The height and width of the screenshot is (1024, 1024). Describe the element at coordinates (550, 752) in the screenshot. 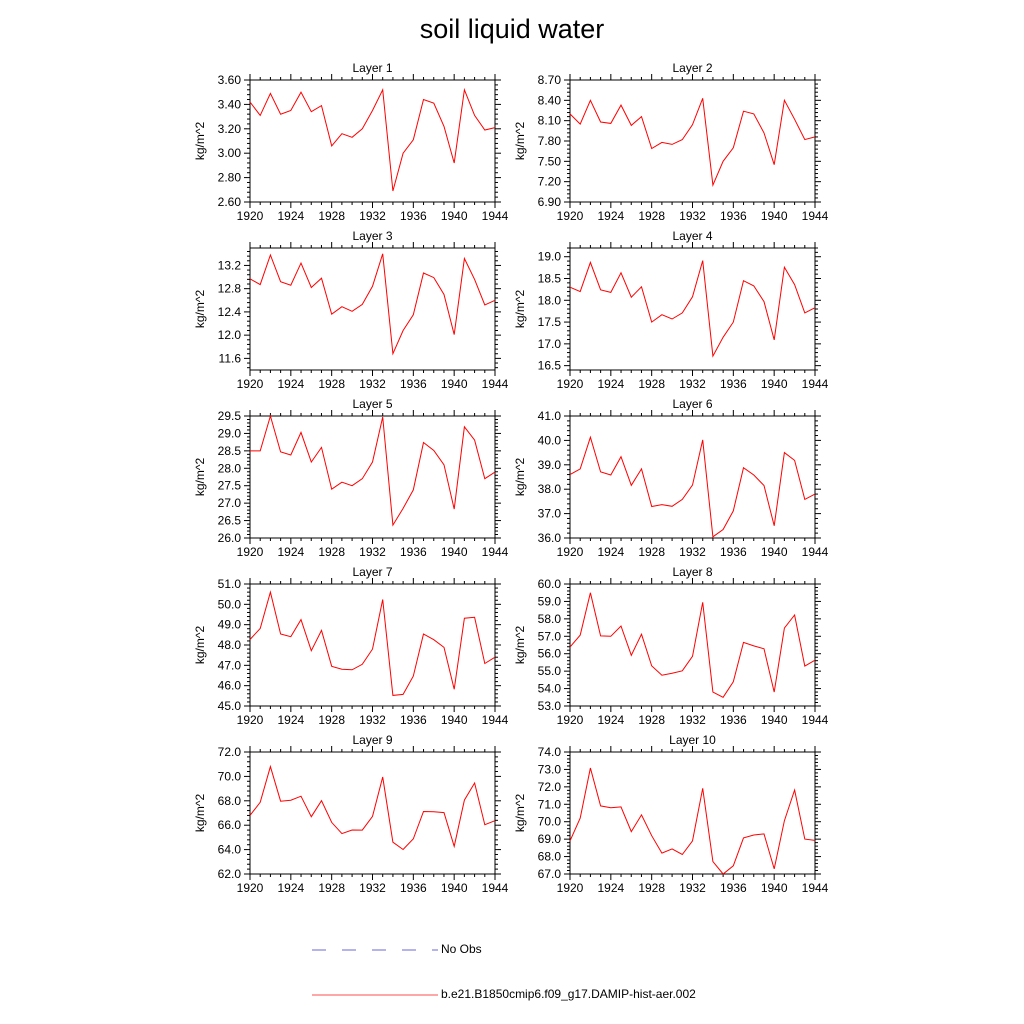

I see `y-tick-label: 74.0` at that location.